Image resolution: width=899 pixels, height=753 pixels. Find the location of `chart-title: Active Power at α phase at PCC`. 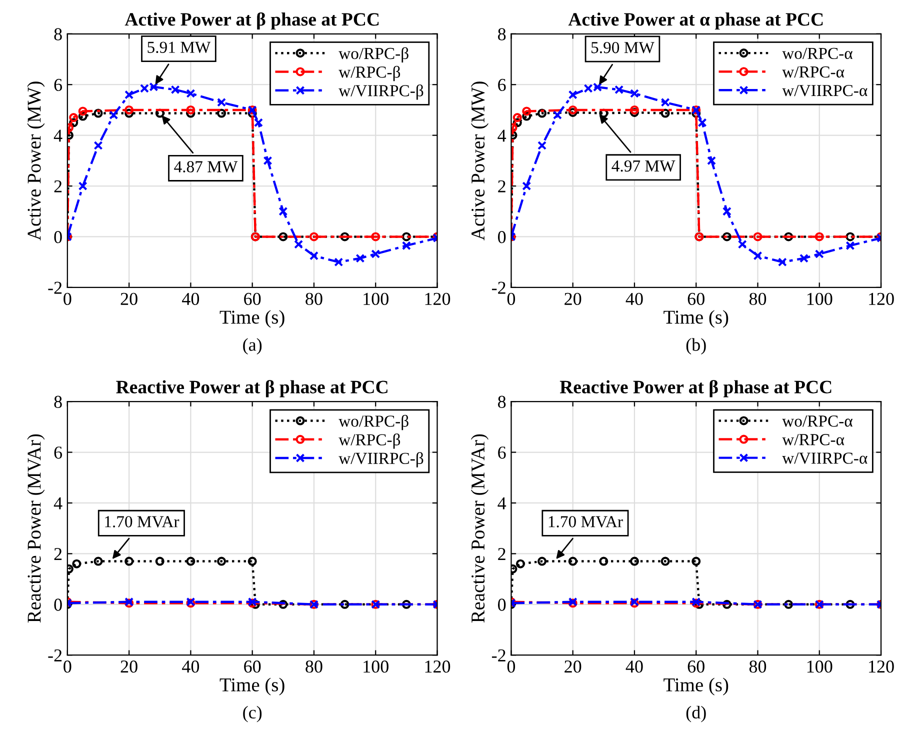

chart-title: Active Power at α phase at PCC is located at coordinates (695, 21).